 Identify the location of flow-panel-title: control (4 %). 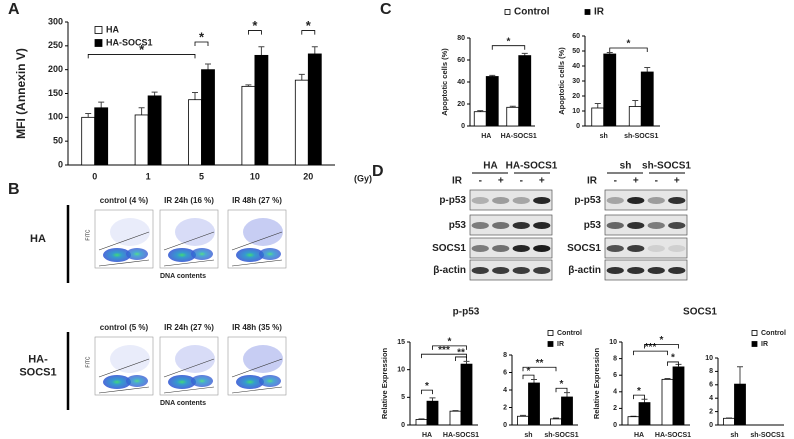
(124, 200).